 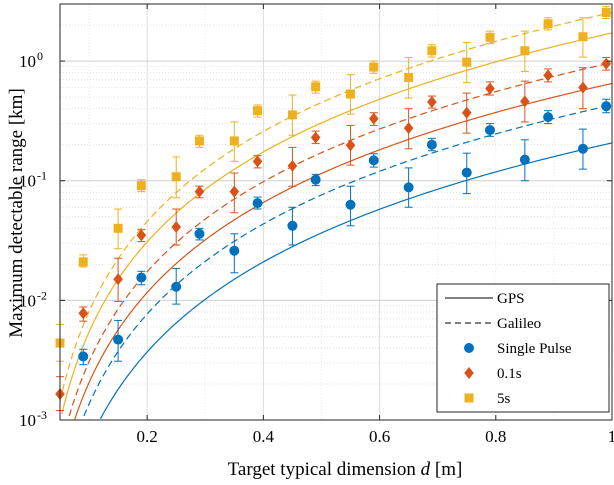 I want to click on x-tick-label: 0.8, so click(x=495, y=436).